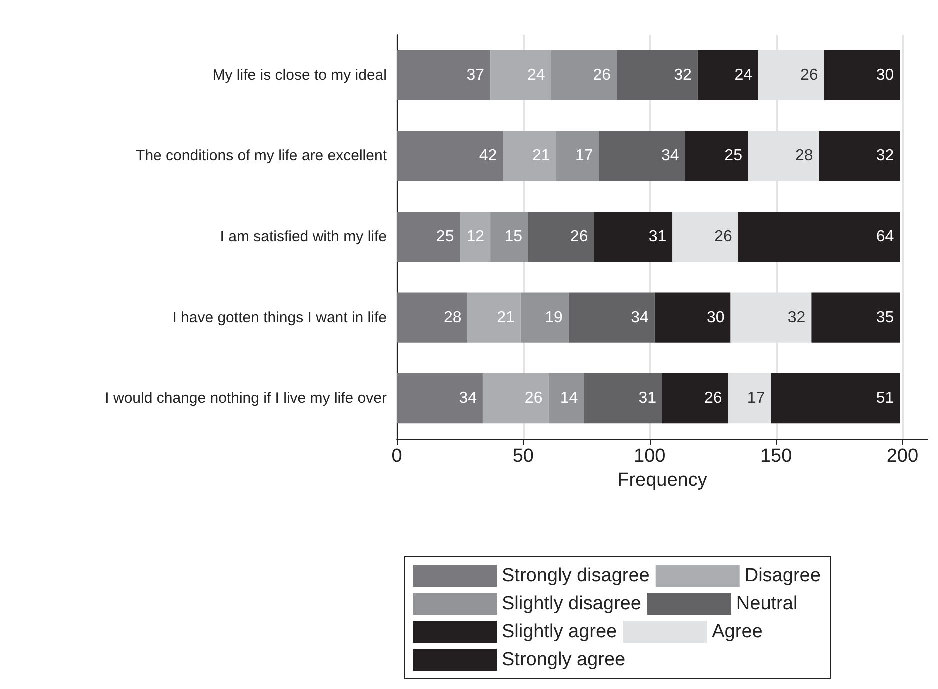  I want to click on data-label: 14, so click(569, 399).